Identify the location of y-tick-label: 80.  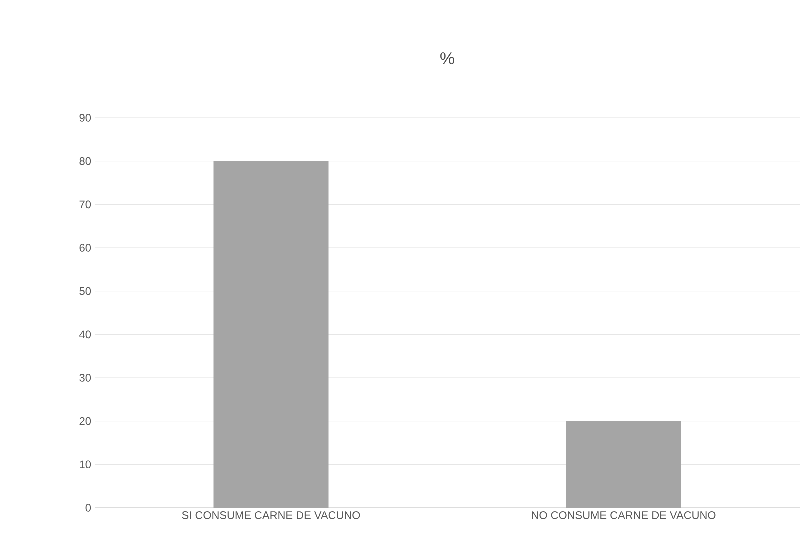
(86, 161).